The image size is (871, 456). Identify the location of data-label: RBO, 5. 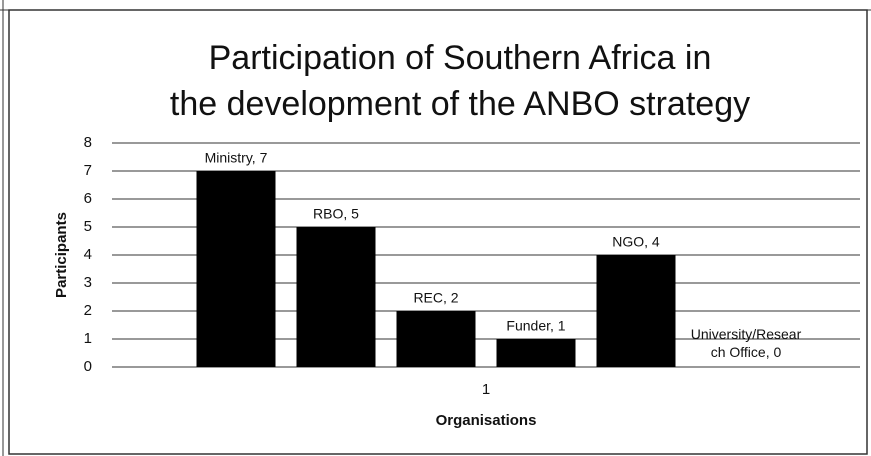
(336, 214).